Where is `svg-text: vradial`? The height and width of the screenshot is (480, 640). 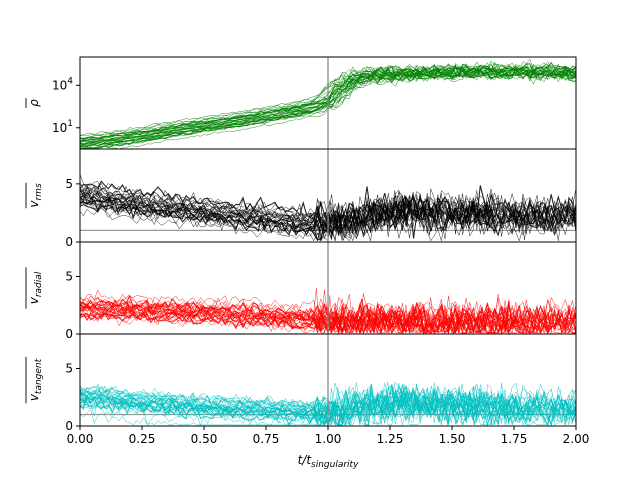
svg-text: vradial is located at coordinates (35, 287).